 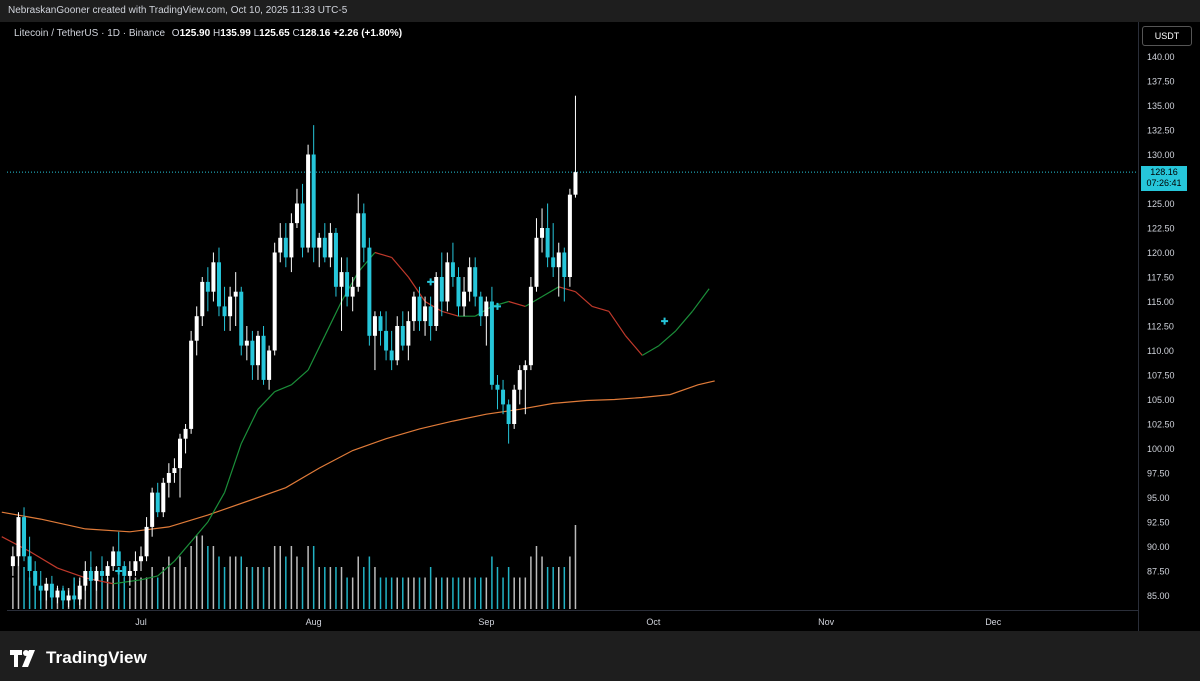 I want to click on last-price-tag: 128.16 07:26:41, so click(x=1164, y=178).